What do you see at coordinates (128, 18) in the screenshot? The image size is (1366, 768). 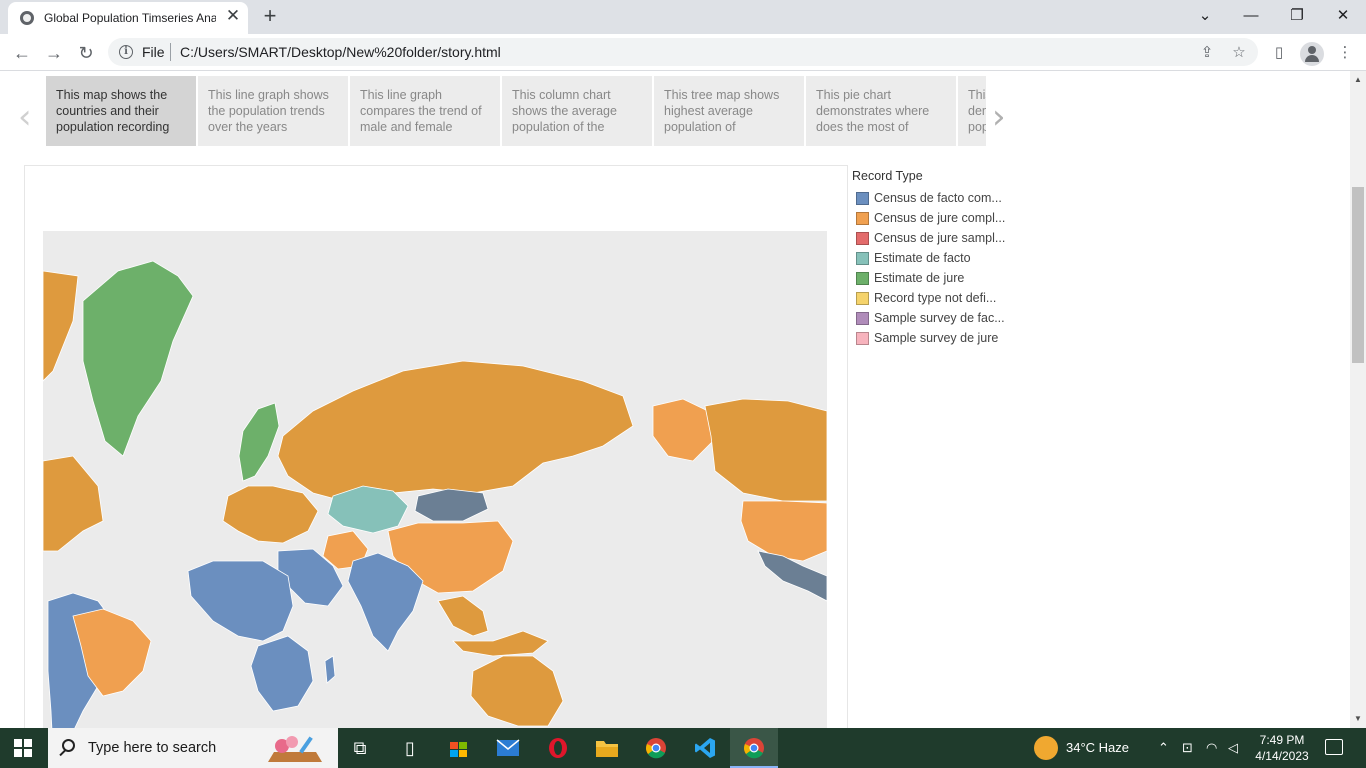 I see `browser-tab: Global Population Timseries Anal ✕` at bounding box center [128, 18].